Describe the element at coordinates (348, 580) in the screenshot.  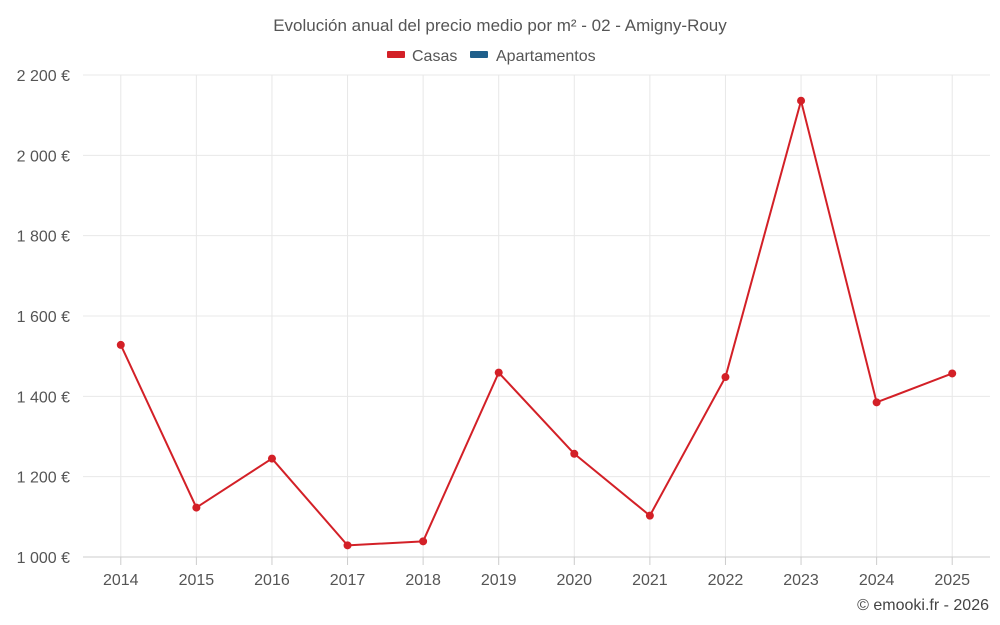
I see `x-tick-label: 2017` at that location.